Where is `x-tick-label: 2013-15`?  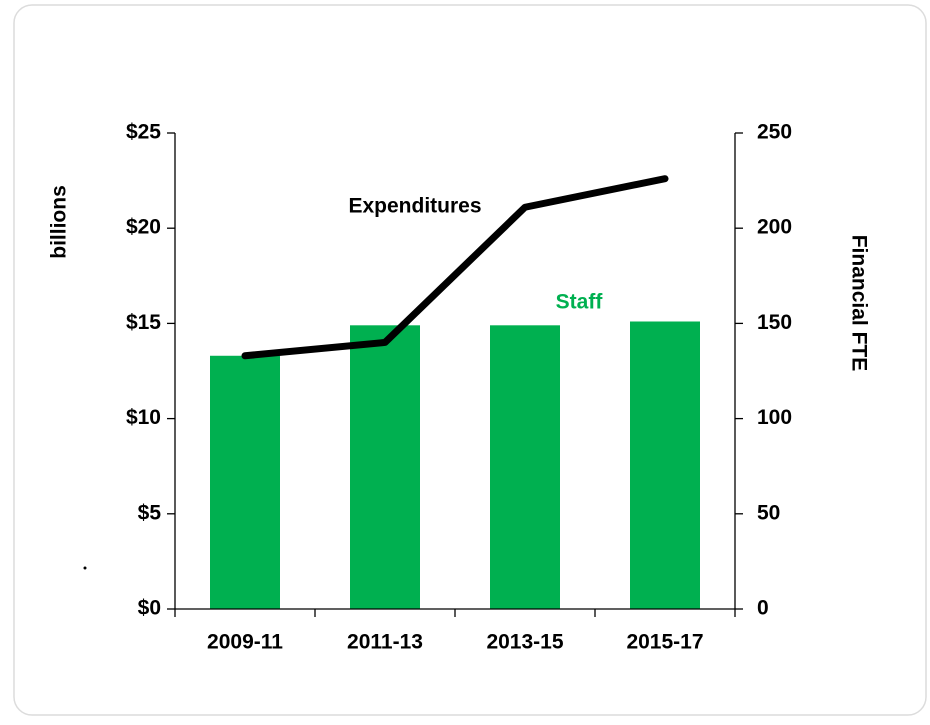
x-tick-label: 2013-15 is located at coordinates (524, 642).